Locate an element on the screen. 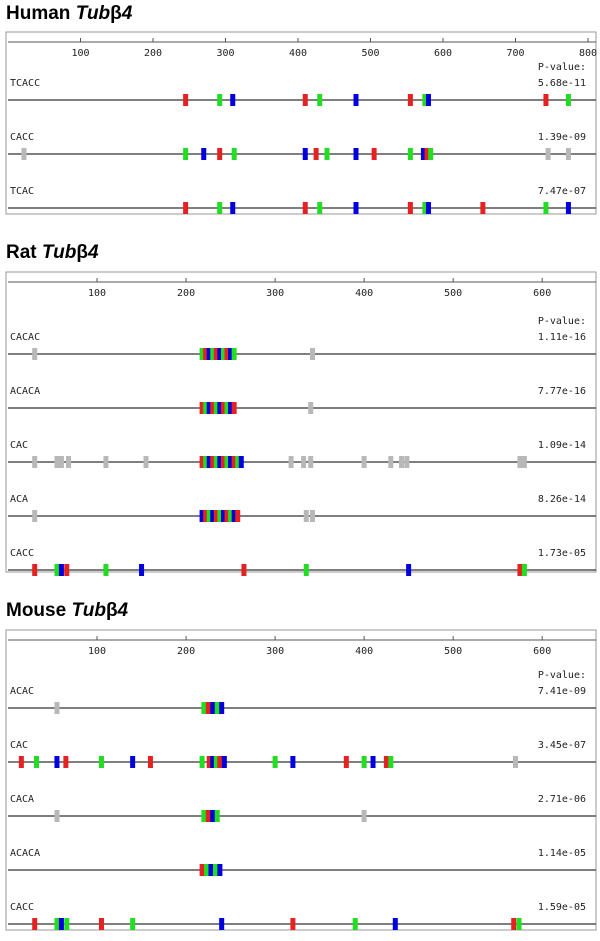 The image size is (600, 941). motif-pvalue: 2.71e-06 is located at coordinates (562, 799).